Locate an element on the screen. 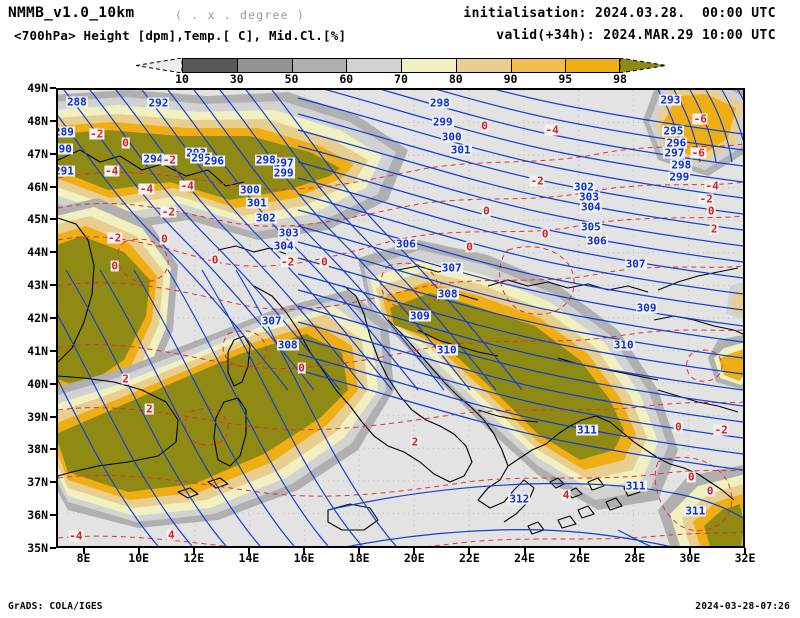 This screenshot has height=618, width=800. height-contour-label: 289 is located at coordinates (66, 132).